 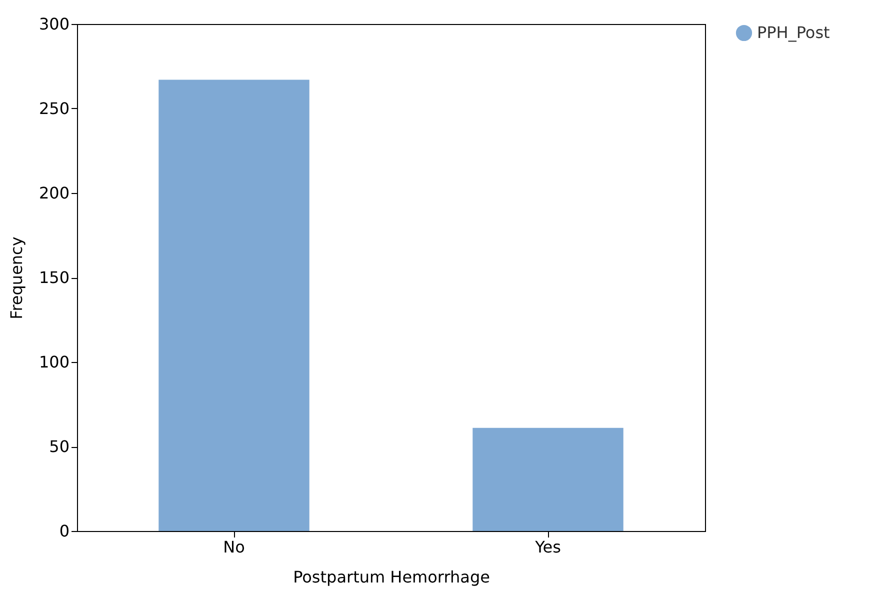 What do you see at coordinates (16, 278) in the screenshot?
I see `y-axis-title: Frequency` at bounding box center [16, 278].